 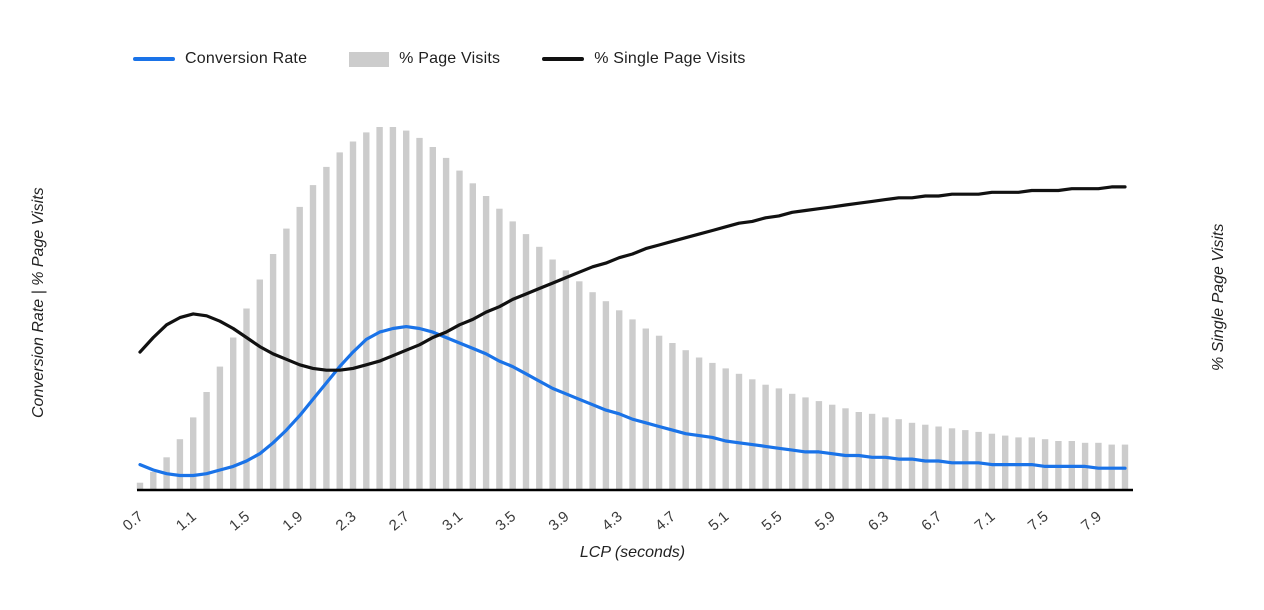 What do you see at coordinates (931, 521) in the screenshot?
I see `x-tick-label: 6.7` at bounding box center [931, 521].